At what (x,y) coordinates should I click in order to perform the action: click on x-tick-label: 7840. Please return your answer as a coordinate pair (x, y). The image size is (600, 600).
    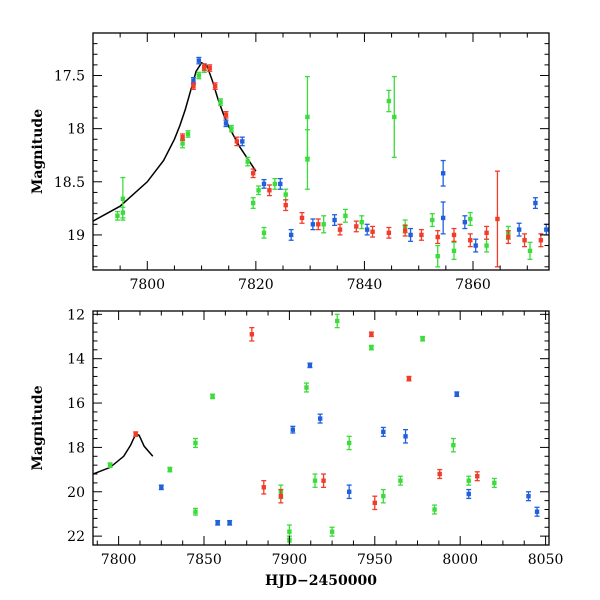
    Looking at the image, I should click on (365, 285).